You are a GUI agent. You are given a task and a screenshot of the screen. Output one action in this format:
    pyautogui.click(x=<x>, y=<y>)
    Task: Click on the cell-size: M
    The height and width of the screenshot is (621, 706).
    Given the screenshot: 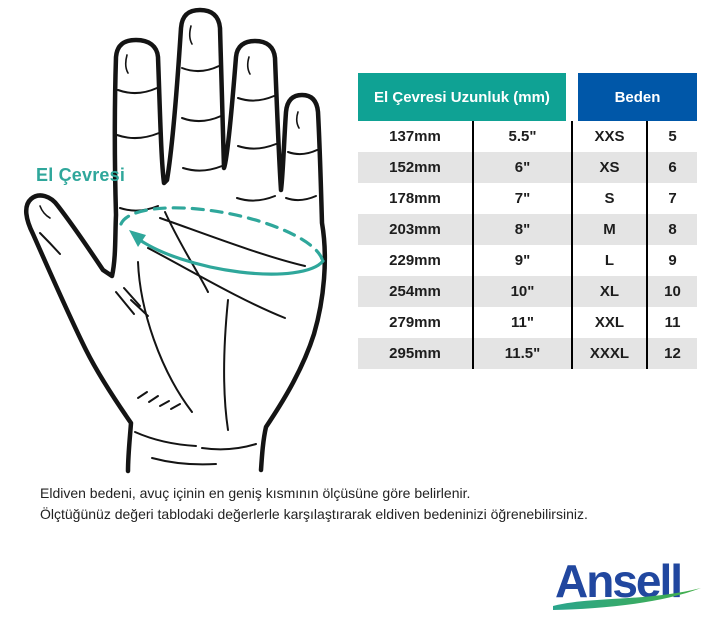 What is the action you would take?
    pyautogui.click(x=610, y=229)
    